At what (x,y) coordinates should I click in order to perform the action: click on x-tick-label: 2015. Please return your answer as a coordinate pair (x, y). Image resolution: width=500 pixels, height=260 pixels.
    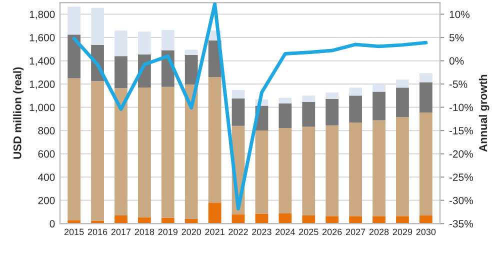
    Looking at the image, I should click on (74, 232).